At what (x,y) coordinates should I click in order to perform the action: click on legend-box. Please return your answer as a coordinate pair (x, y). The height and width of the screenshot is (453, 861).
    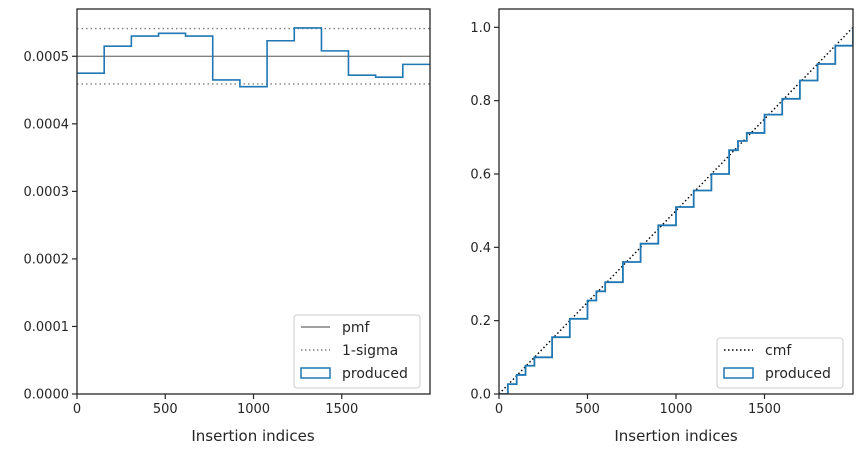
    Looking at the image, I should click on (357, 351).